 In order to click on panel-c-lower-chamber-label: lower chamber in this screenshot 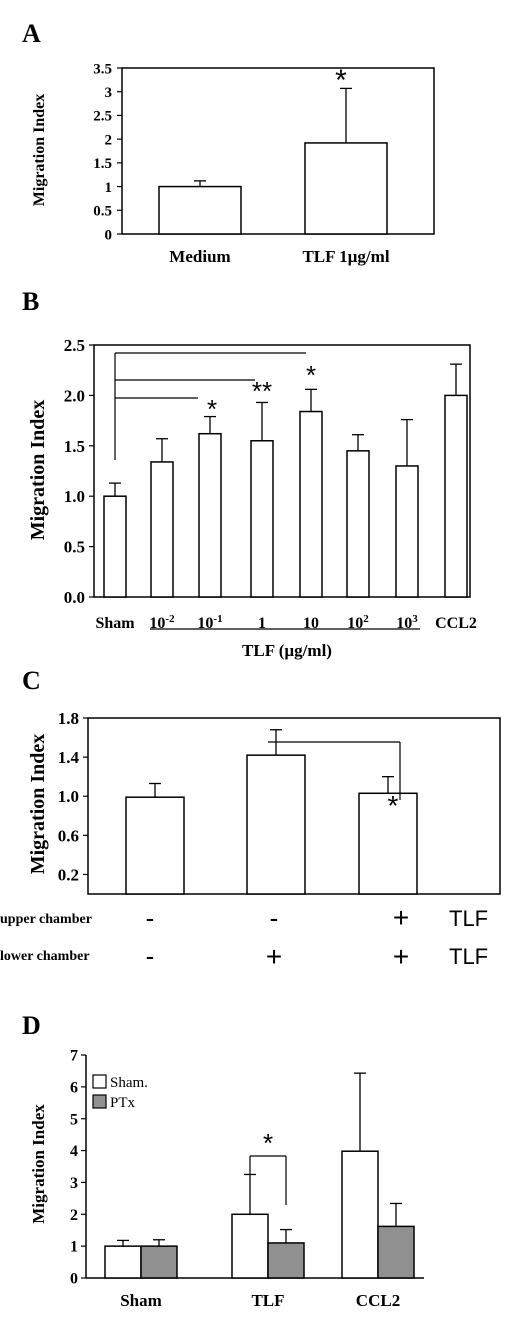, I will do `click(45, 956)`.